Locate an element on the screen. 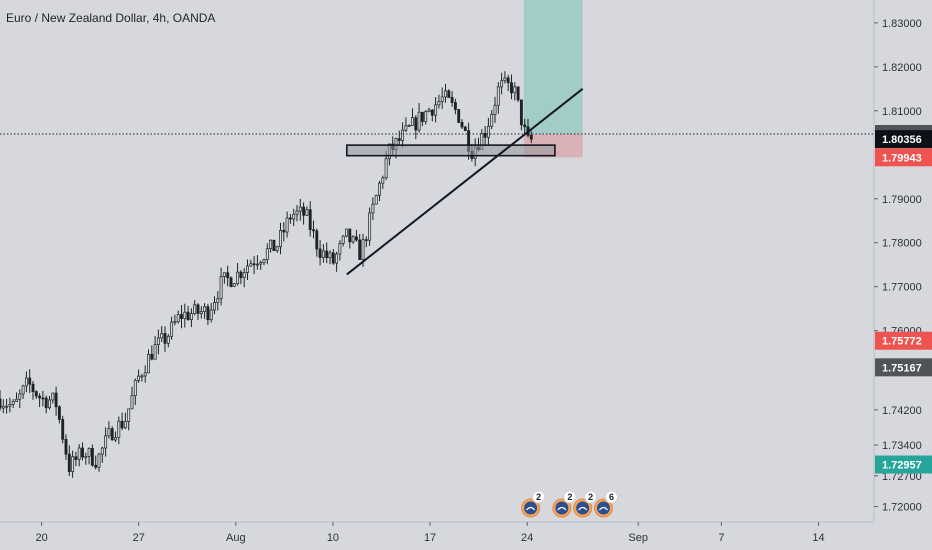 Image resolution: width=932 pixels, height=550 pixels. time-tick-label: 20 is located at coordinates (41, 538).